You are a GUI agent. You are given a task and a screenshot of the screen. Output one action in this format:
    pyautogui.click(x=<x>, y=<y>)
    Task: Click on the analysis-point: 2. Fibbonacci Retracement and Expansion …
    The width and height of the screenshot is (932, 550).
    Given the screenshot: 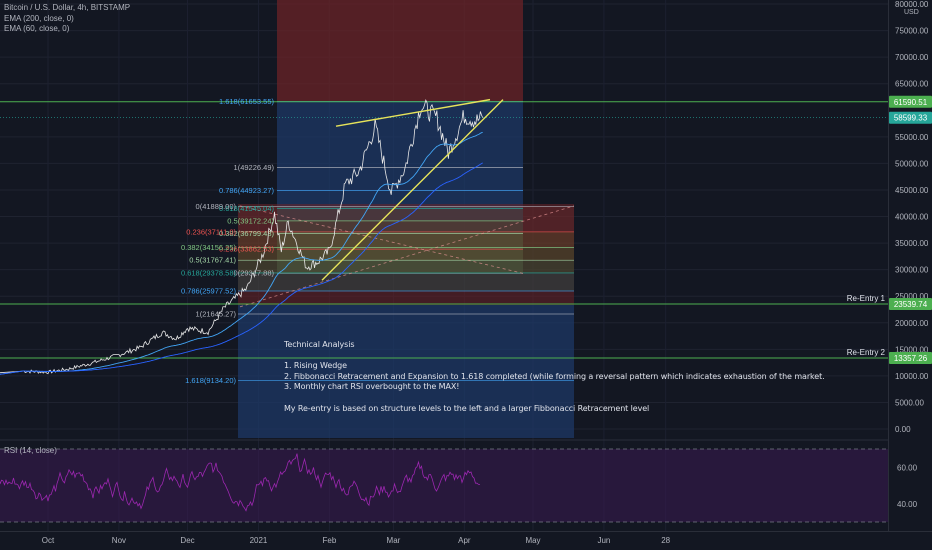 What is the action you would take?
    pyautogui.click(x=554, y=376)
    